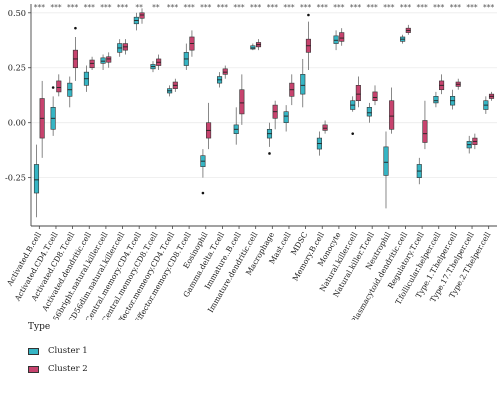  I want to click on y-tick-label: 0.50, so click(17, 13).